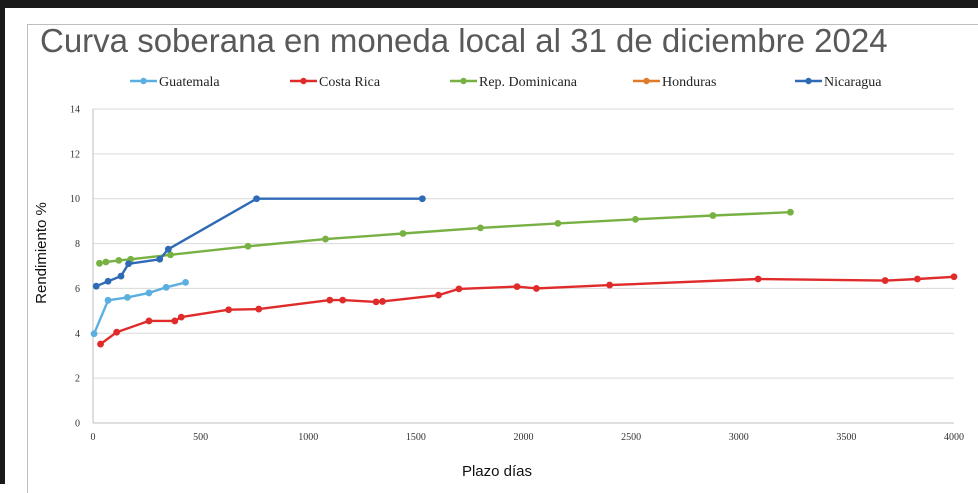 The image size is (978, 493). What do you see at coordinates (189, 82) in the screenshot?
I see `legend-label: Guatemala` at bounding box center [189, 82].